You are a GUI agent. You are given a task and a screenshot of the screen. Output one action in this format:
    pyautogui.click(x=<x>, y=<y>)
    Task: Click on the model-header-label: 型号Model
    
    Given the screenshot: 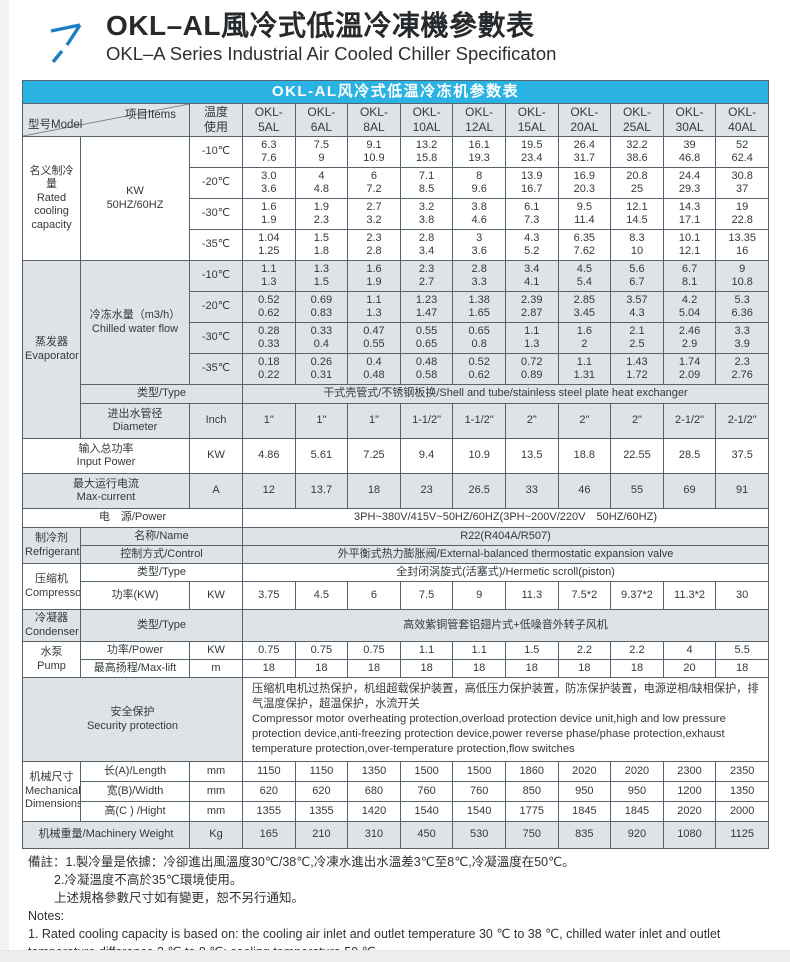 What is the action you would take?
    pyautogui.click(x=55, y=125)
    